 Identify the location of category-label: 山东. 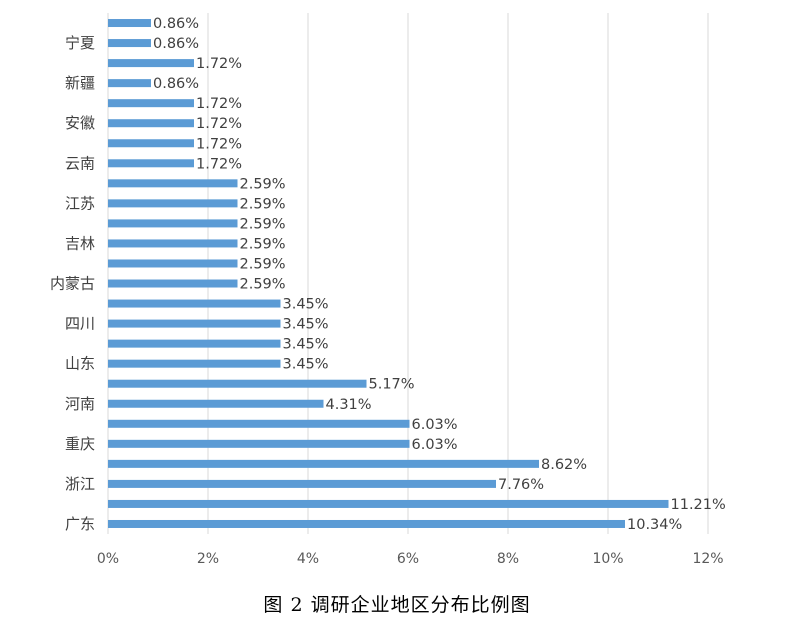
(80, 364).